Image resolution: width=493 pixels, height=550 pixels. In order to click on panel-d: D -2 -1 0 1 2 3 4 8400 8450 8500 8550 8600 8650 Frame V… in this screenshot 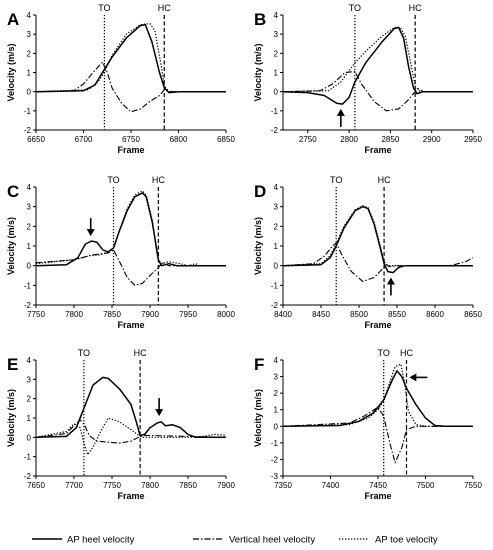, I will do `click(367, 252)`.